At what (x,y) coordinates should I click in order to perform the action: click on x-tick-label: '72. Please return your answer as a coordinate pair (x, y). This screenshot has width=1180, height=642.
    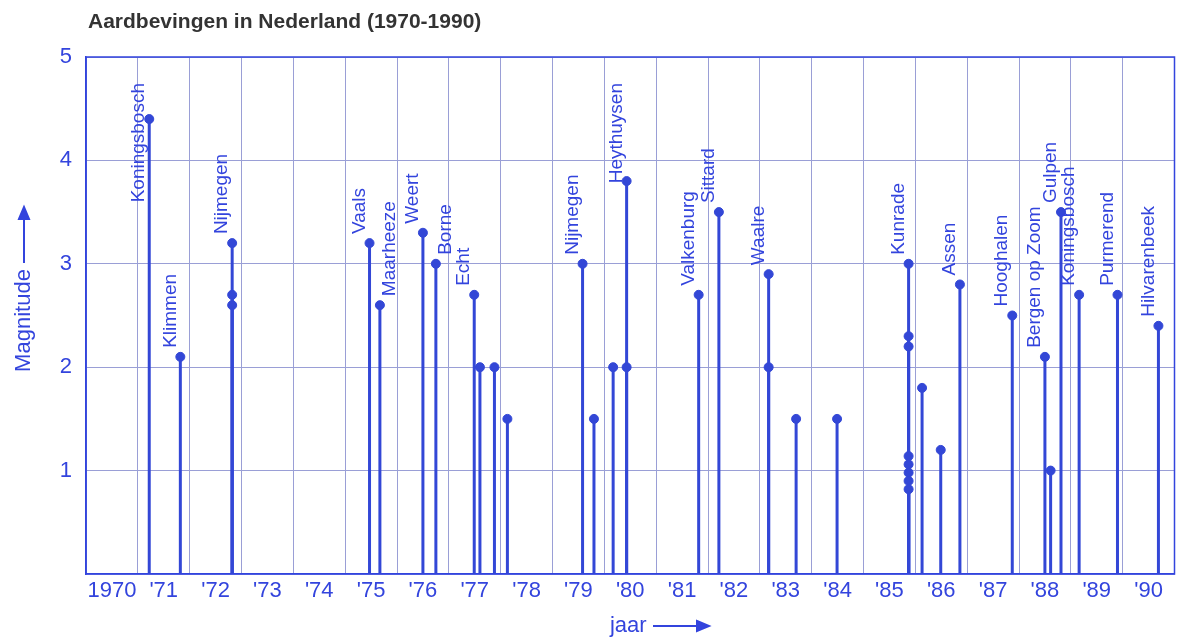
    Looking at the image, I should click on (215, 590).